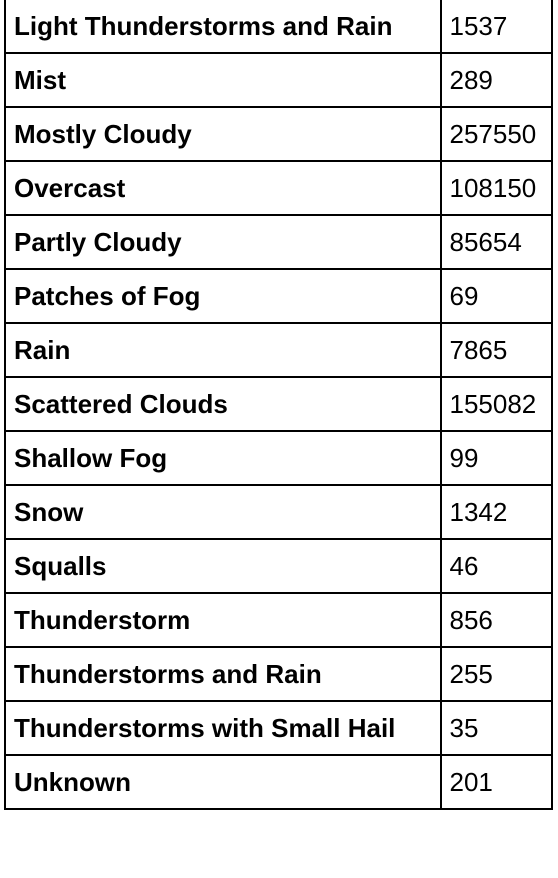 Image resolution: width=558 pixels, height=878 pixels. Describe the element at coordinates (223, 296) in the screenshot. I see `condition-cell: Patches of Fog` at that location.